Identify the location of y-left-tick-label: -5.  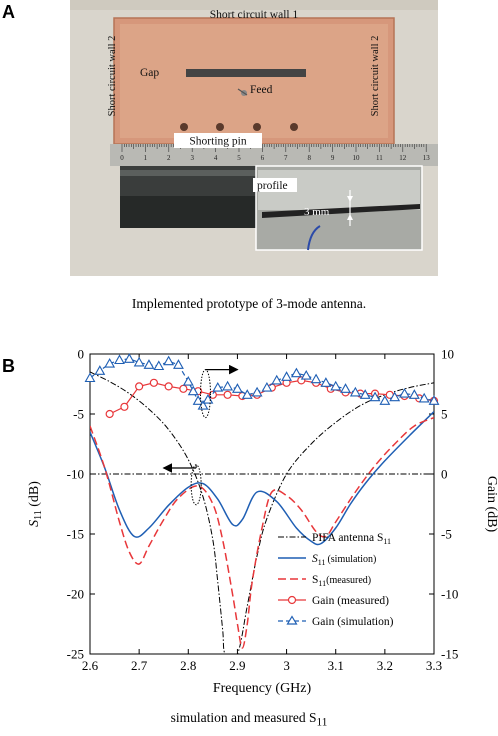
(78, 414).